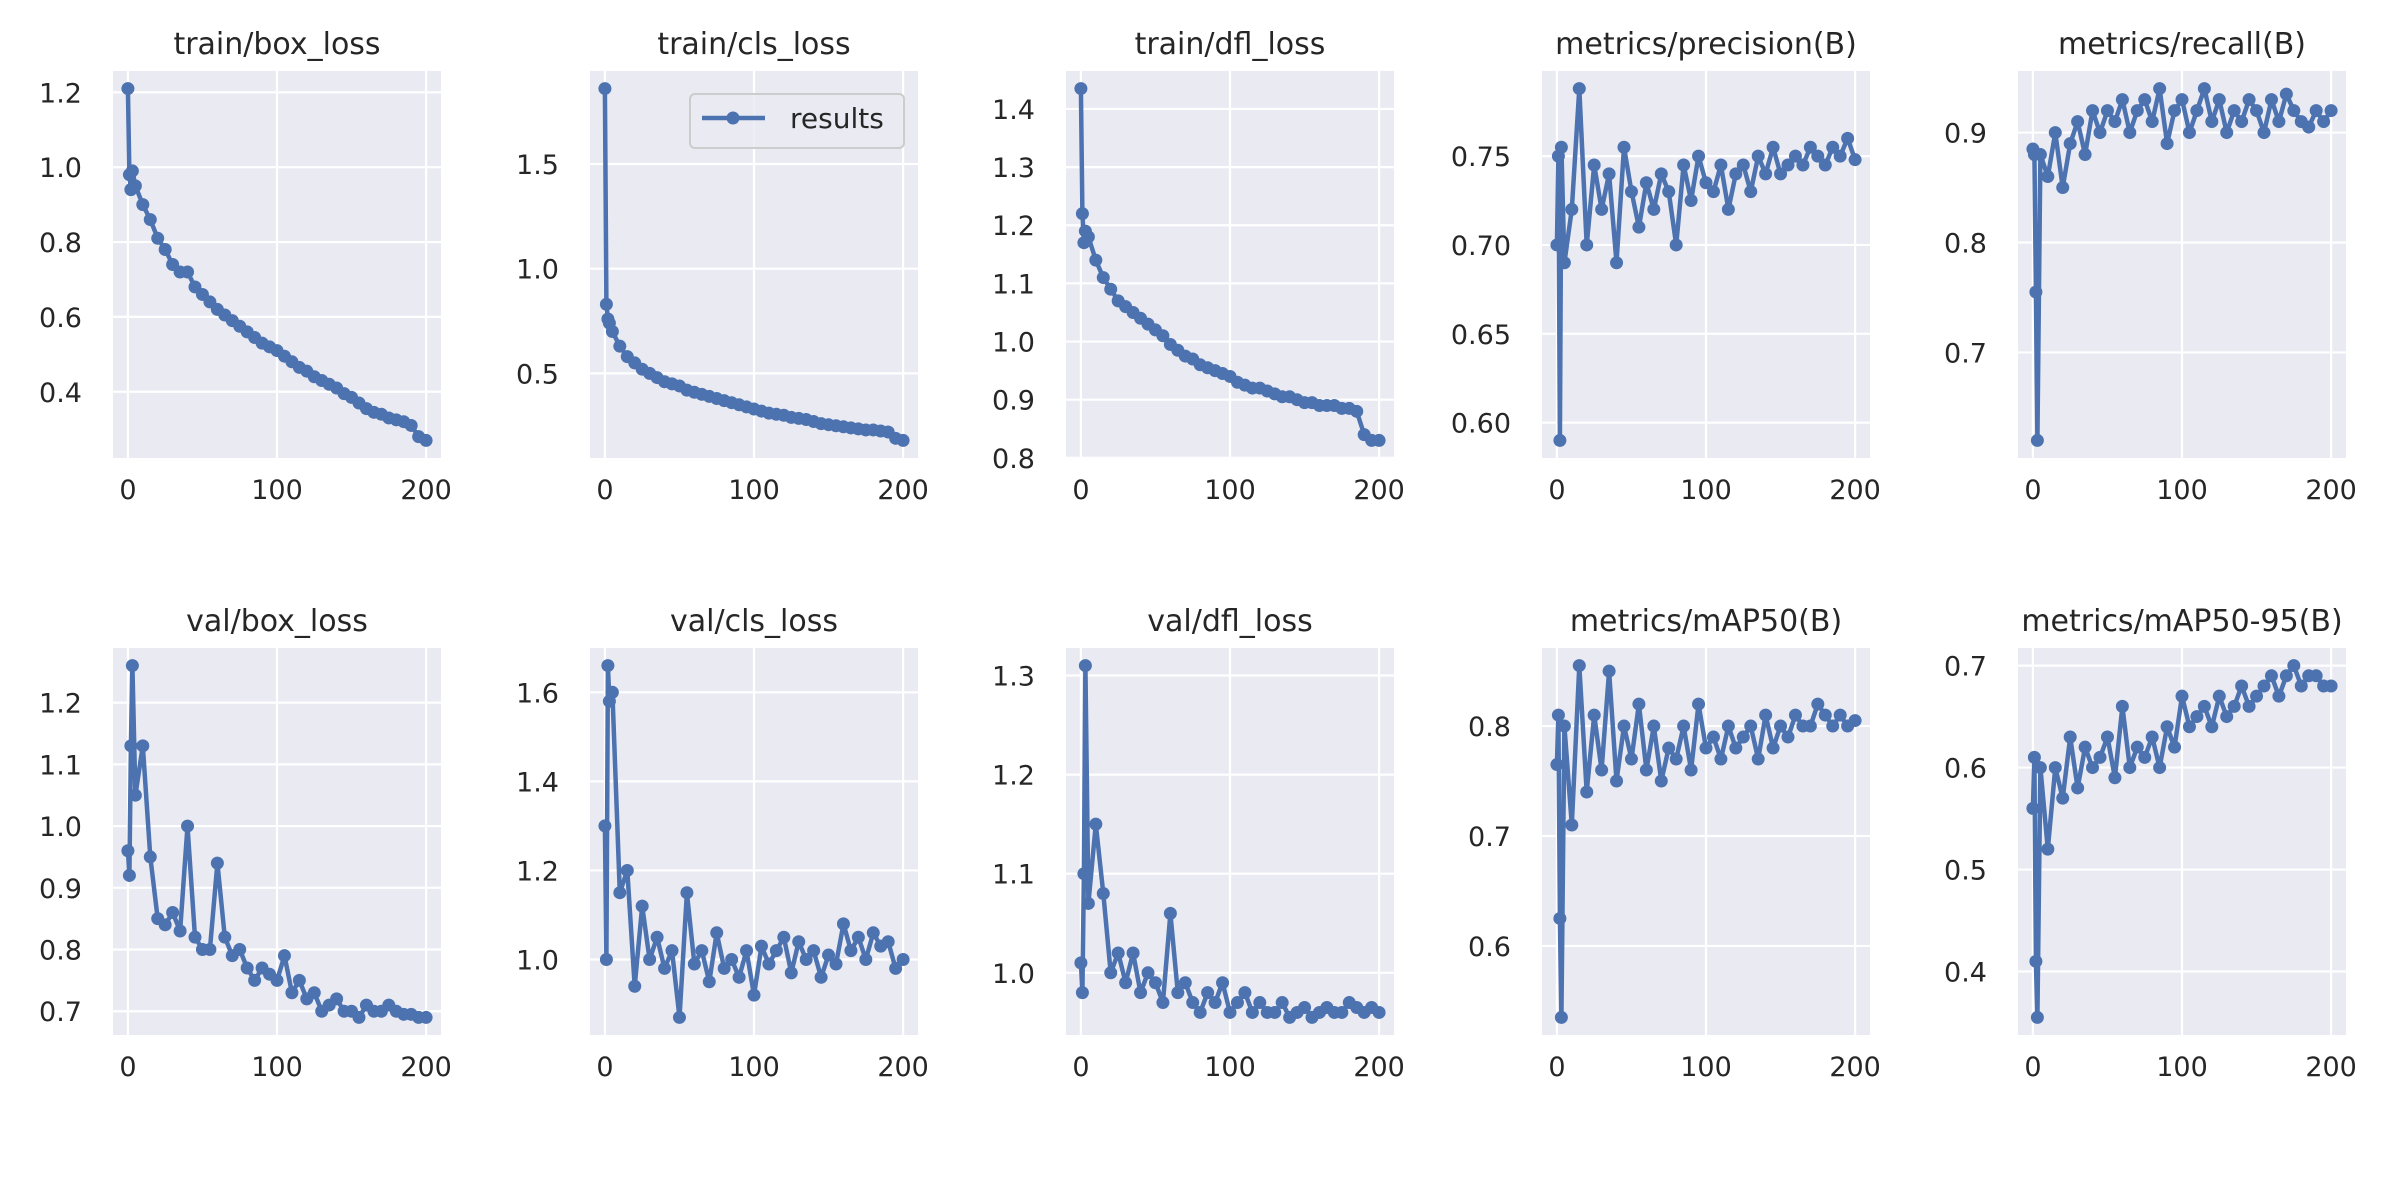 The width and height of the screenshot is (2400, 1200). I want to click on y-tick-label: 1.0, so click(537, 270).